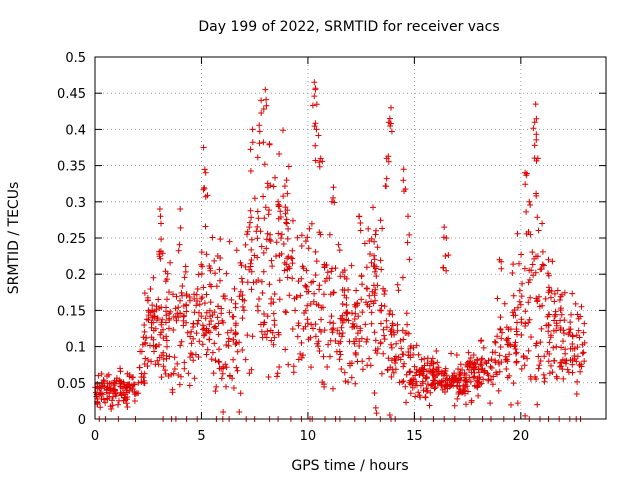  Describe the element at coordinates (75, 348) in the screenshot. I see `y-tick-label: 0.1` at that location.